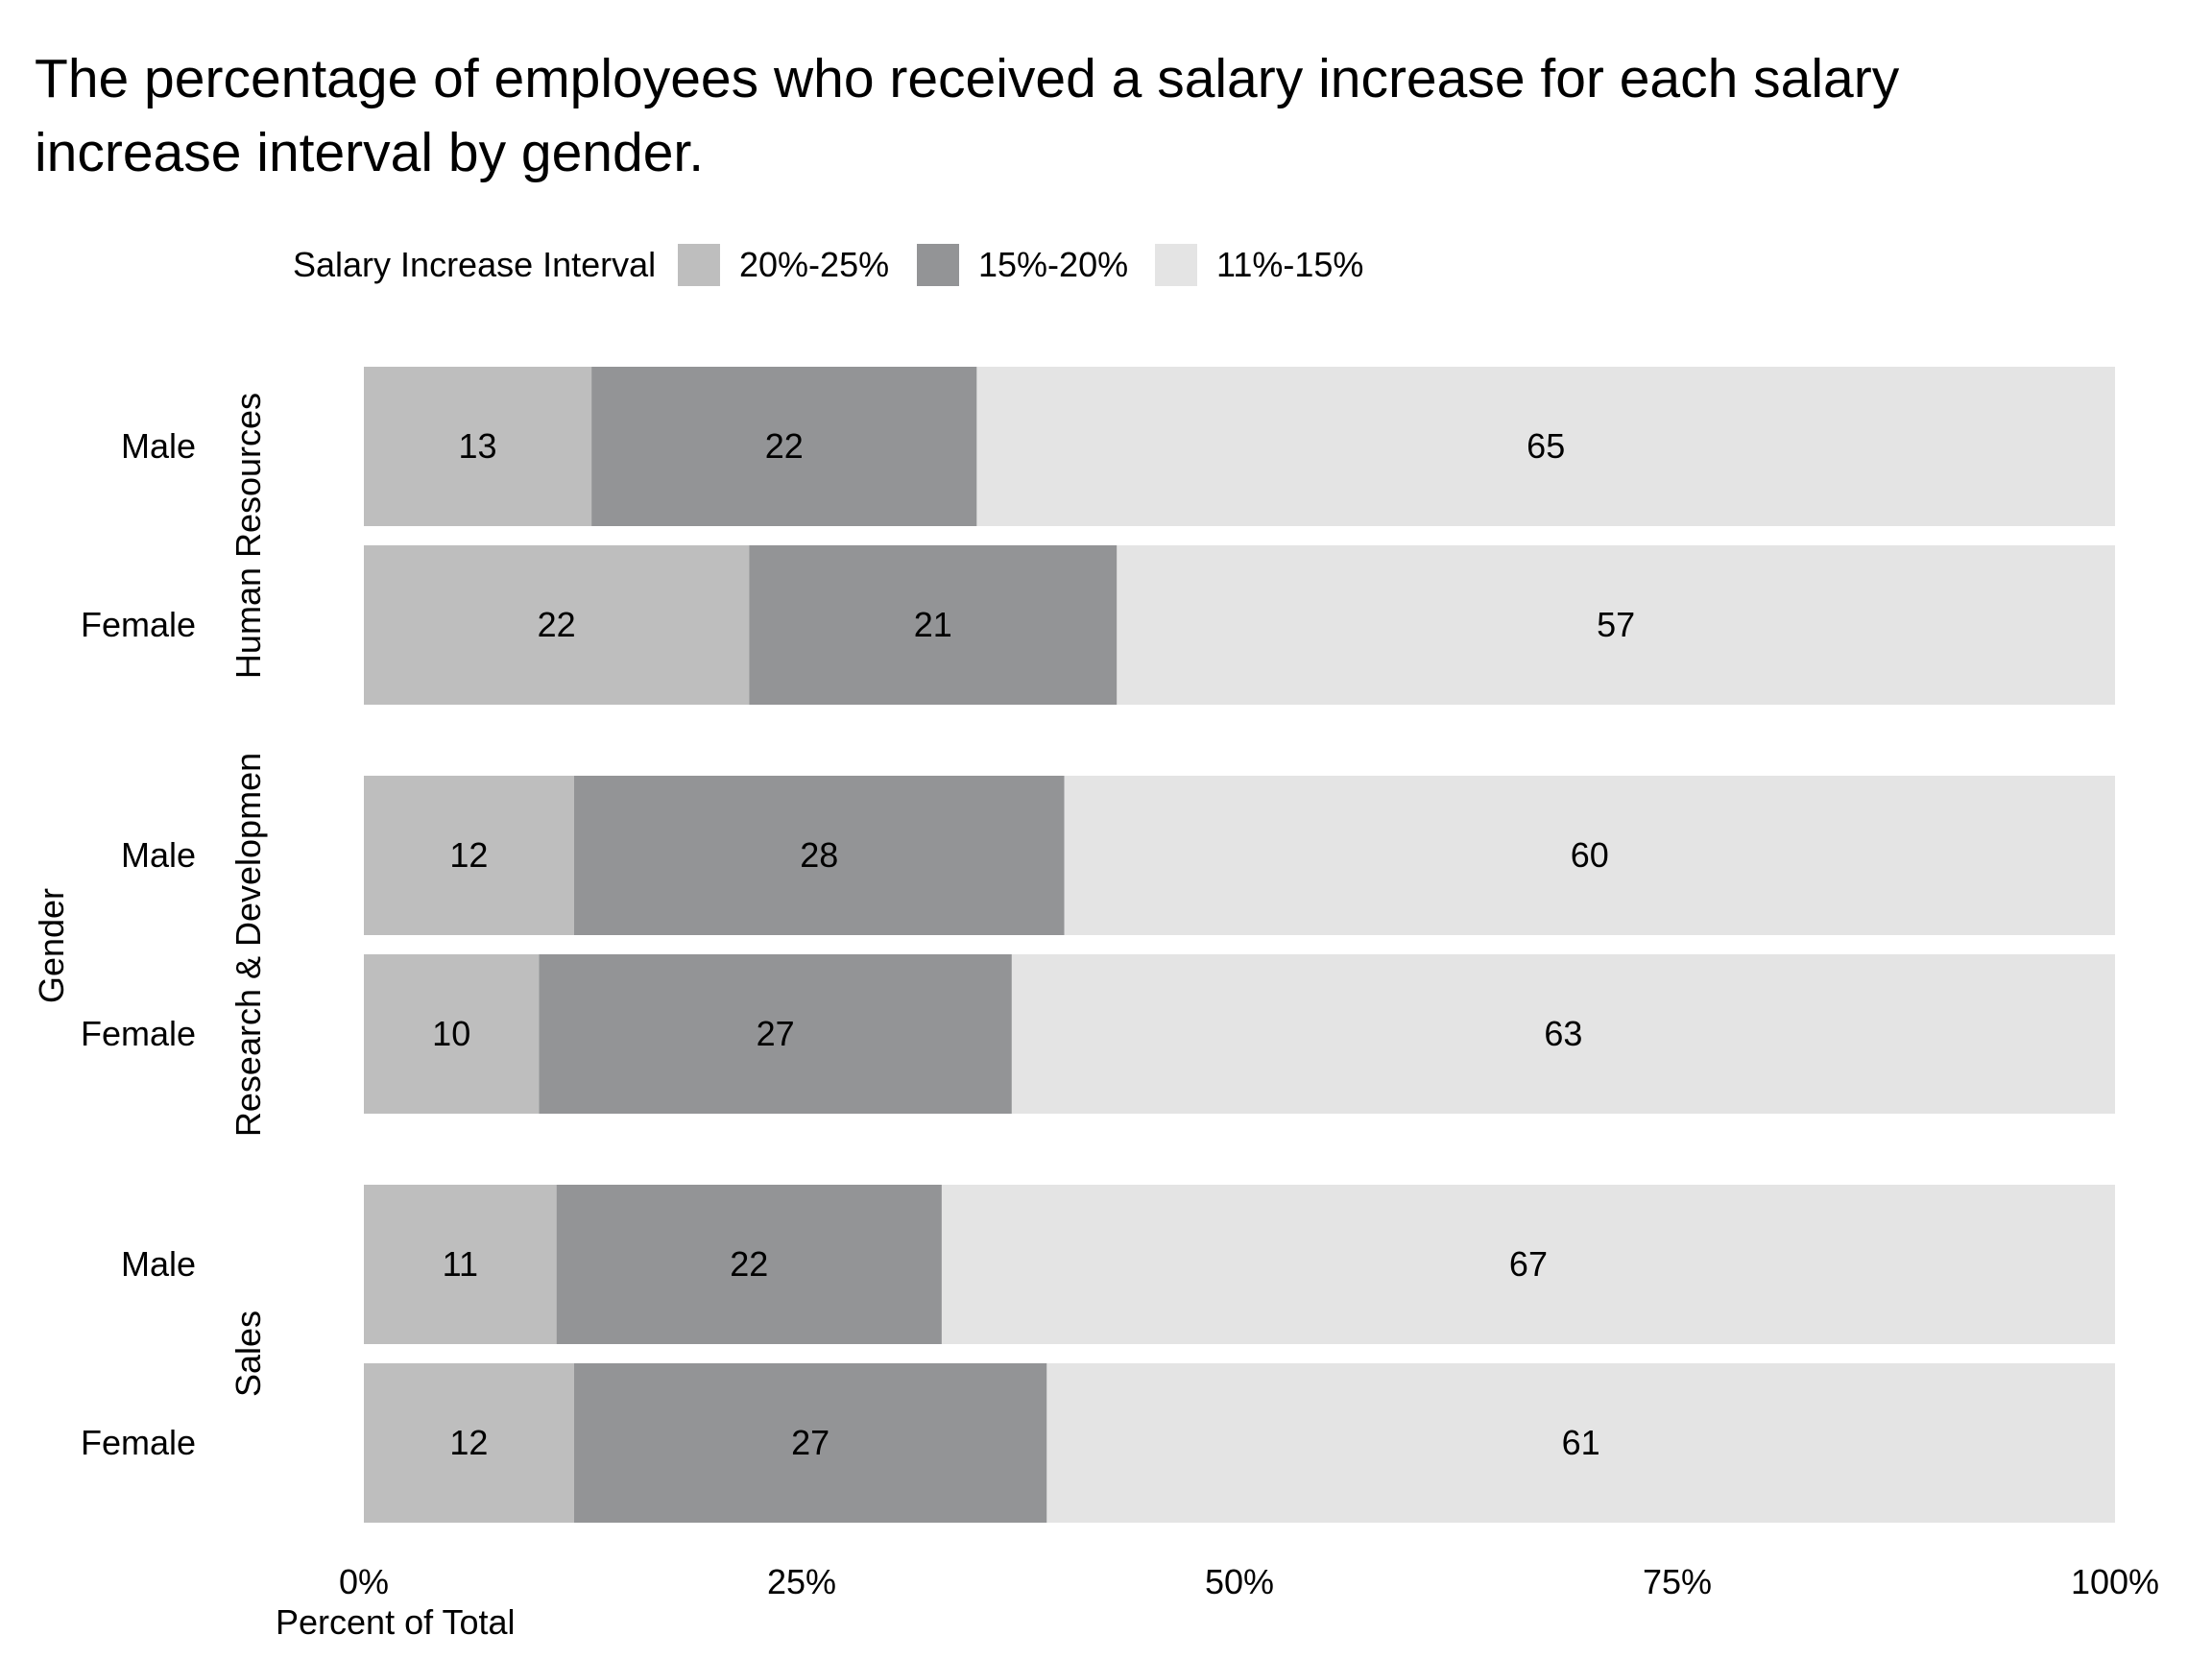 This screenshot has height=1659, width=2212. Describe the element at coordinates (801, 1582) in the screenshot. I see `x-tick-label: 25%` at that location.